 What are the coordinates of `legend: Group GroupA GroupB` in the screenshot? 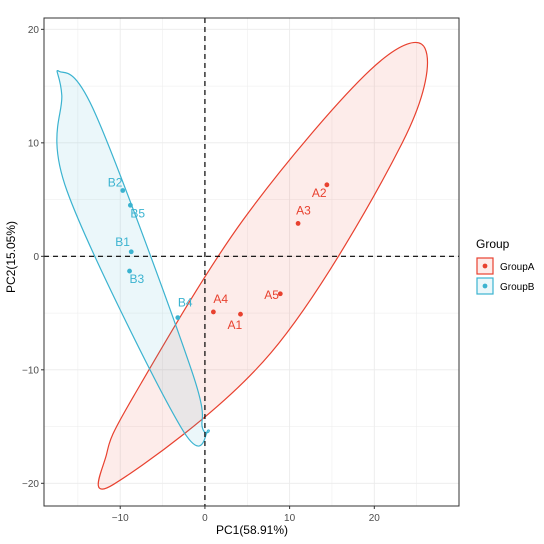 It's located at (505, 266).